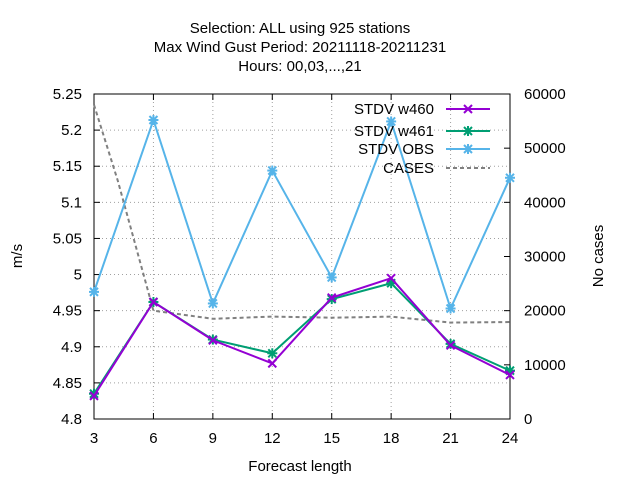 The height and width of the screenshot is (485, 640). What do you see at coordinates (391, 438) in the screenshot?
I see `x-tick-label: 18` at bounding box center [391, 438].